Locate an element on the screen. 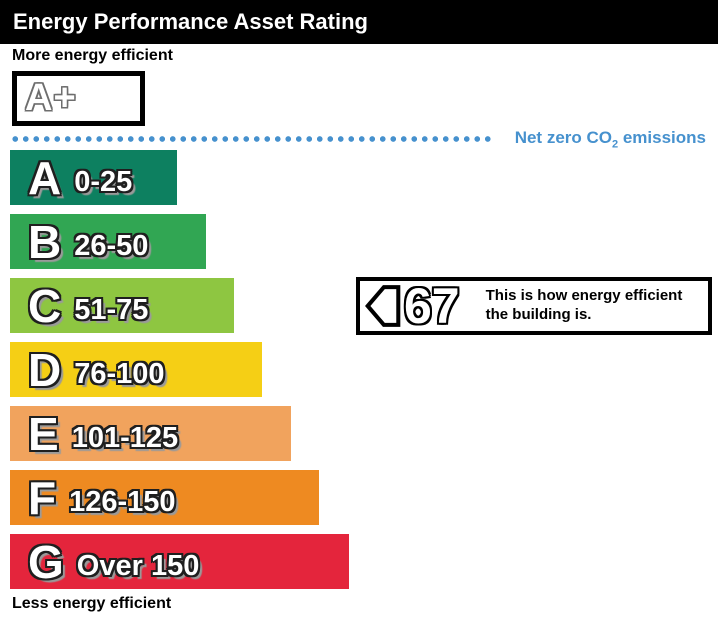 Image resolution: width=718 pixels, height=619 pixels. band-row-g: G Over 150 is located at coordinates (179, 561).